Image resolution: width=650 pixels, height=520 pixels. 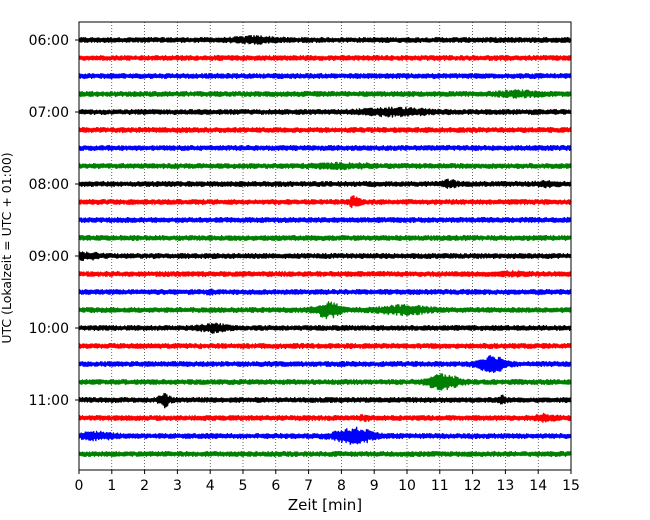 I want to click on y-tick-label: 08:00, so click(x=49, y=185).